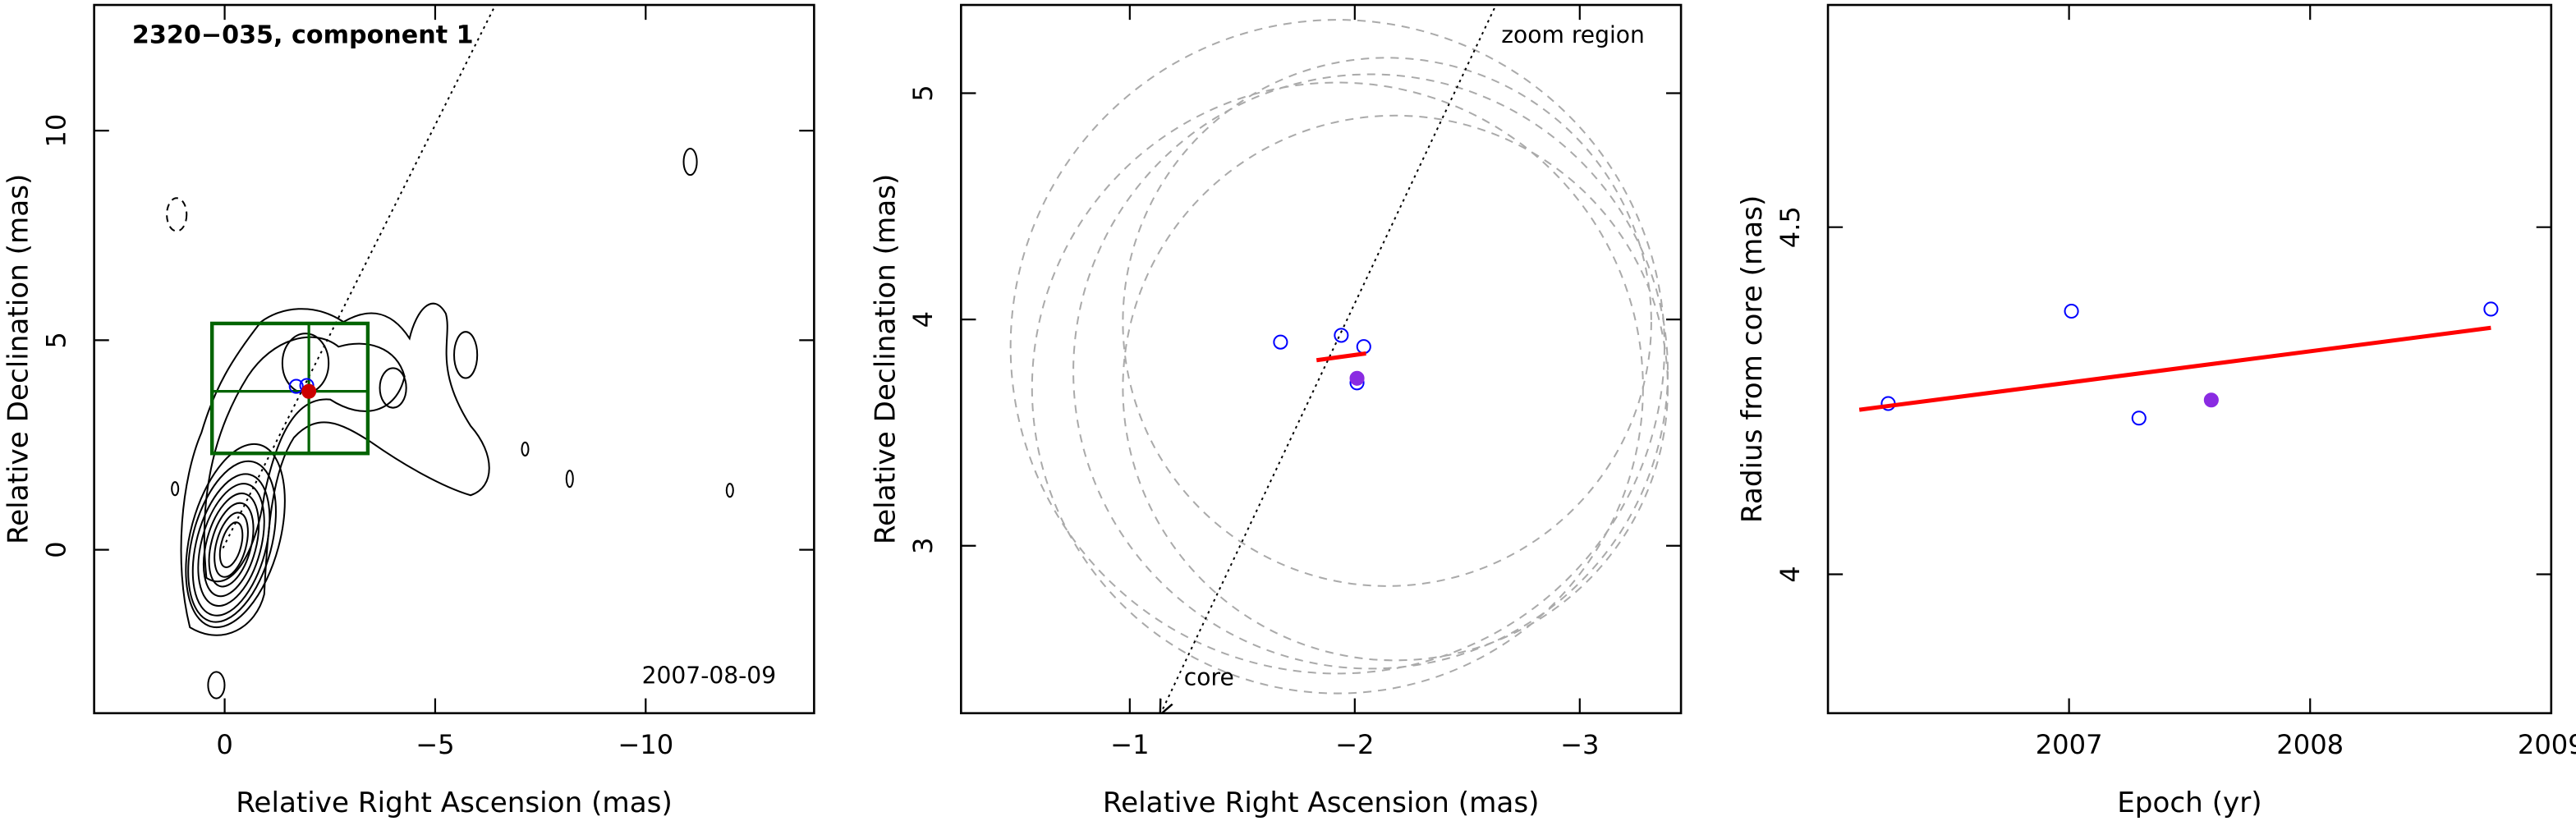 This screenshot has height=821, width=2576. What do you see at coordinates (435, 744) in the screenshot?
I see `x-tick-label: −5` at bounding box center [435, 744].